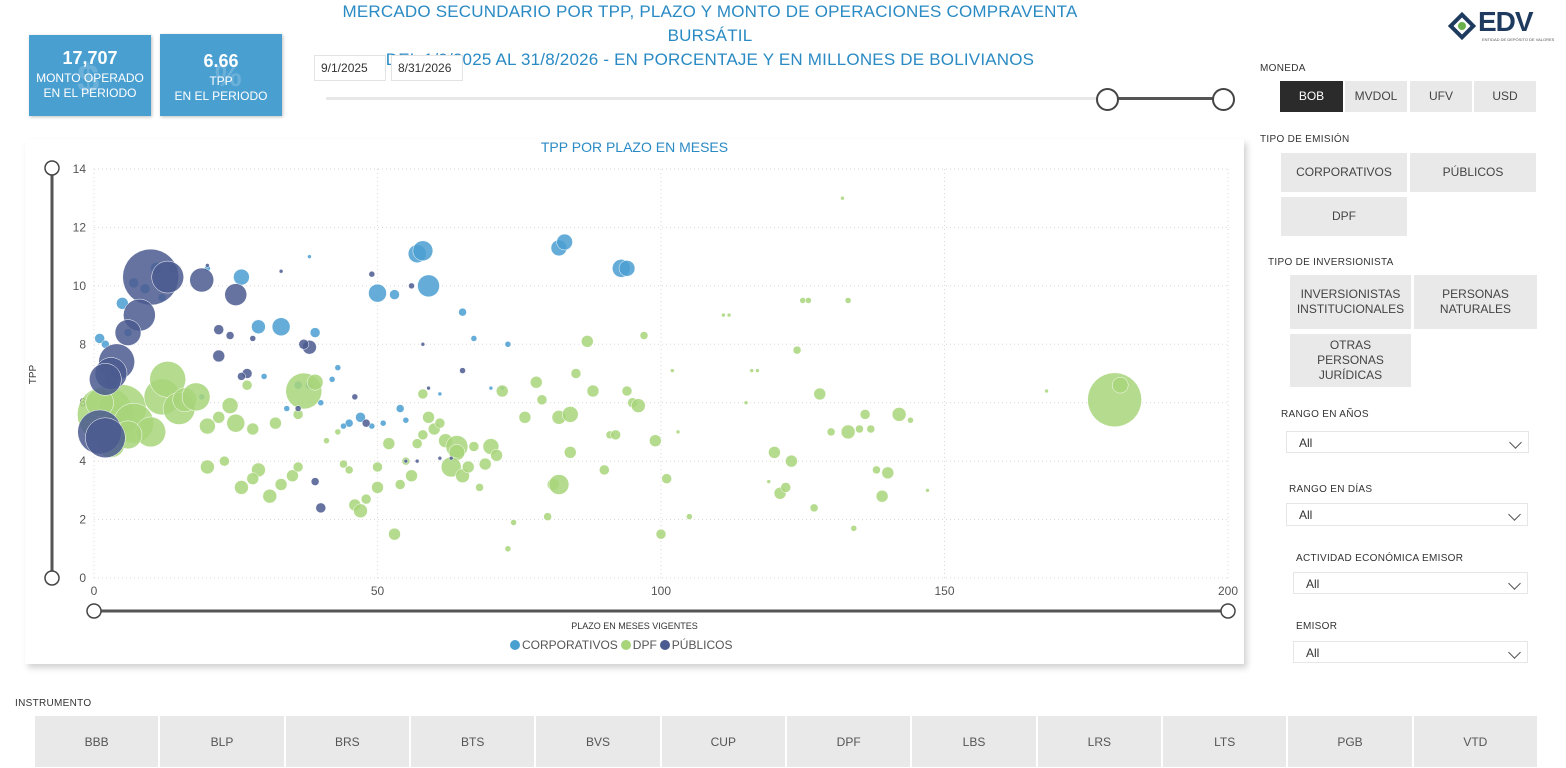 The width and height of the screenshot is (1566, 768). I want to click on date-slider-range, so click(1165, 98).